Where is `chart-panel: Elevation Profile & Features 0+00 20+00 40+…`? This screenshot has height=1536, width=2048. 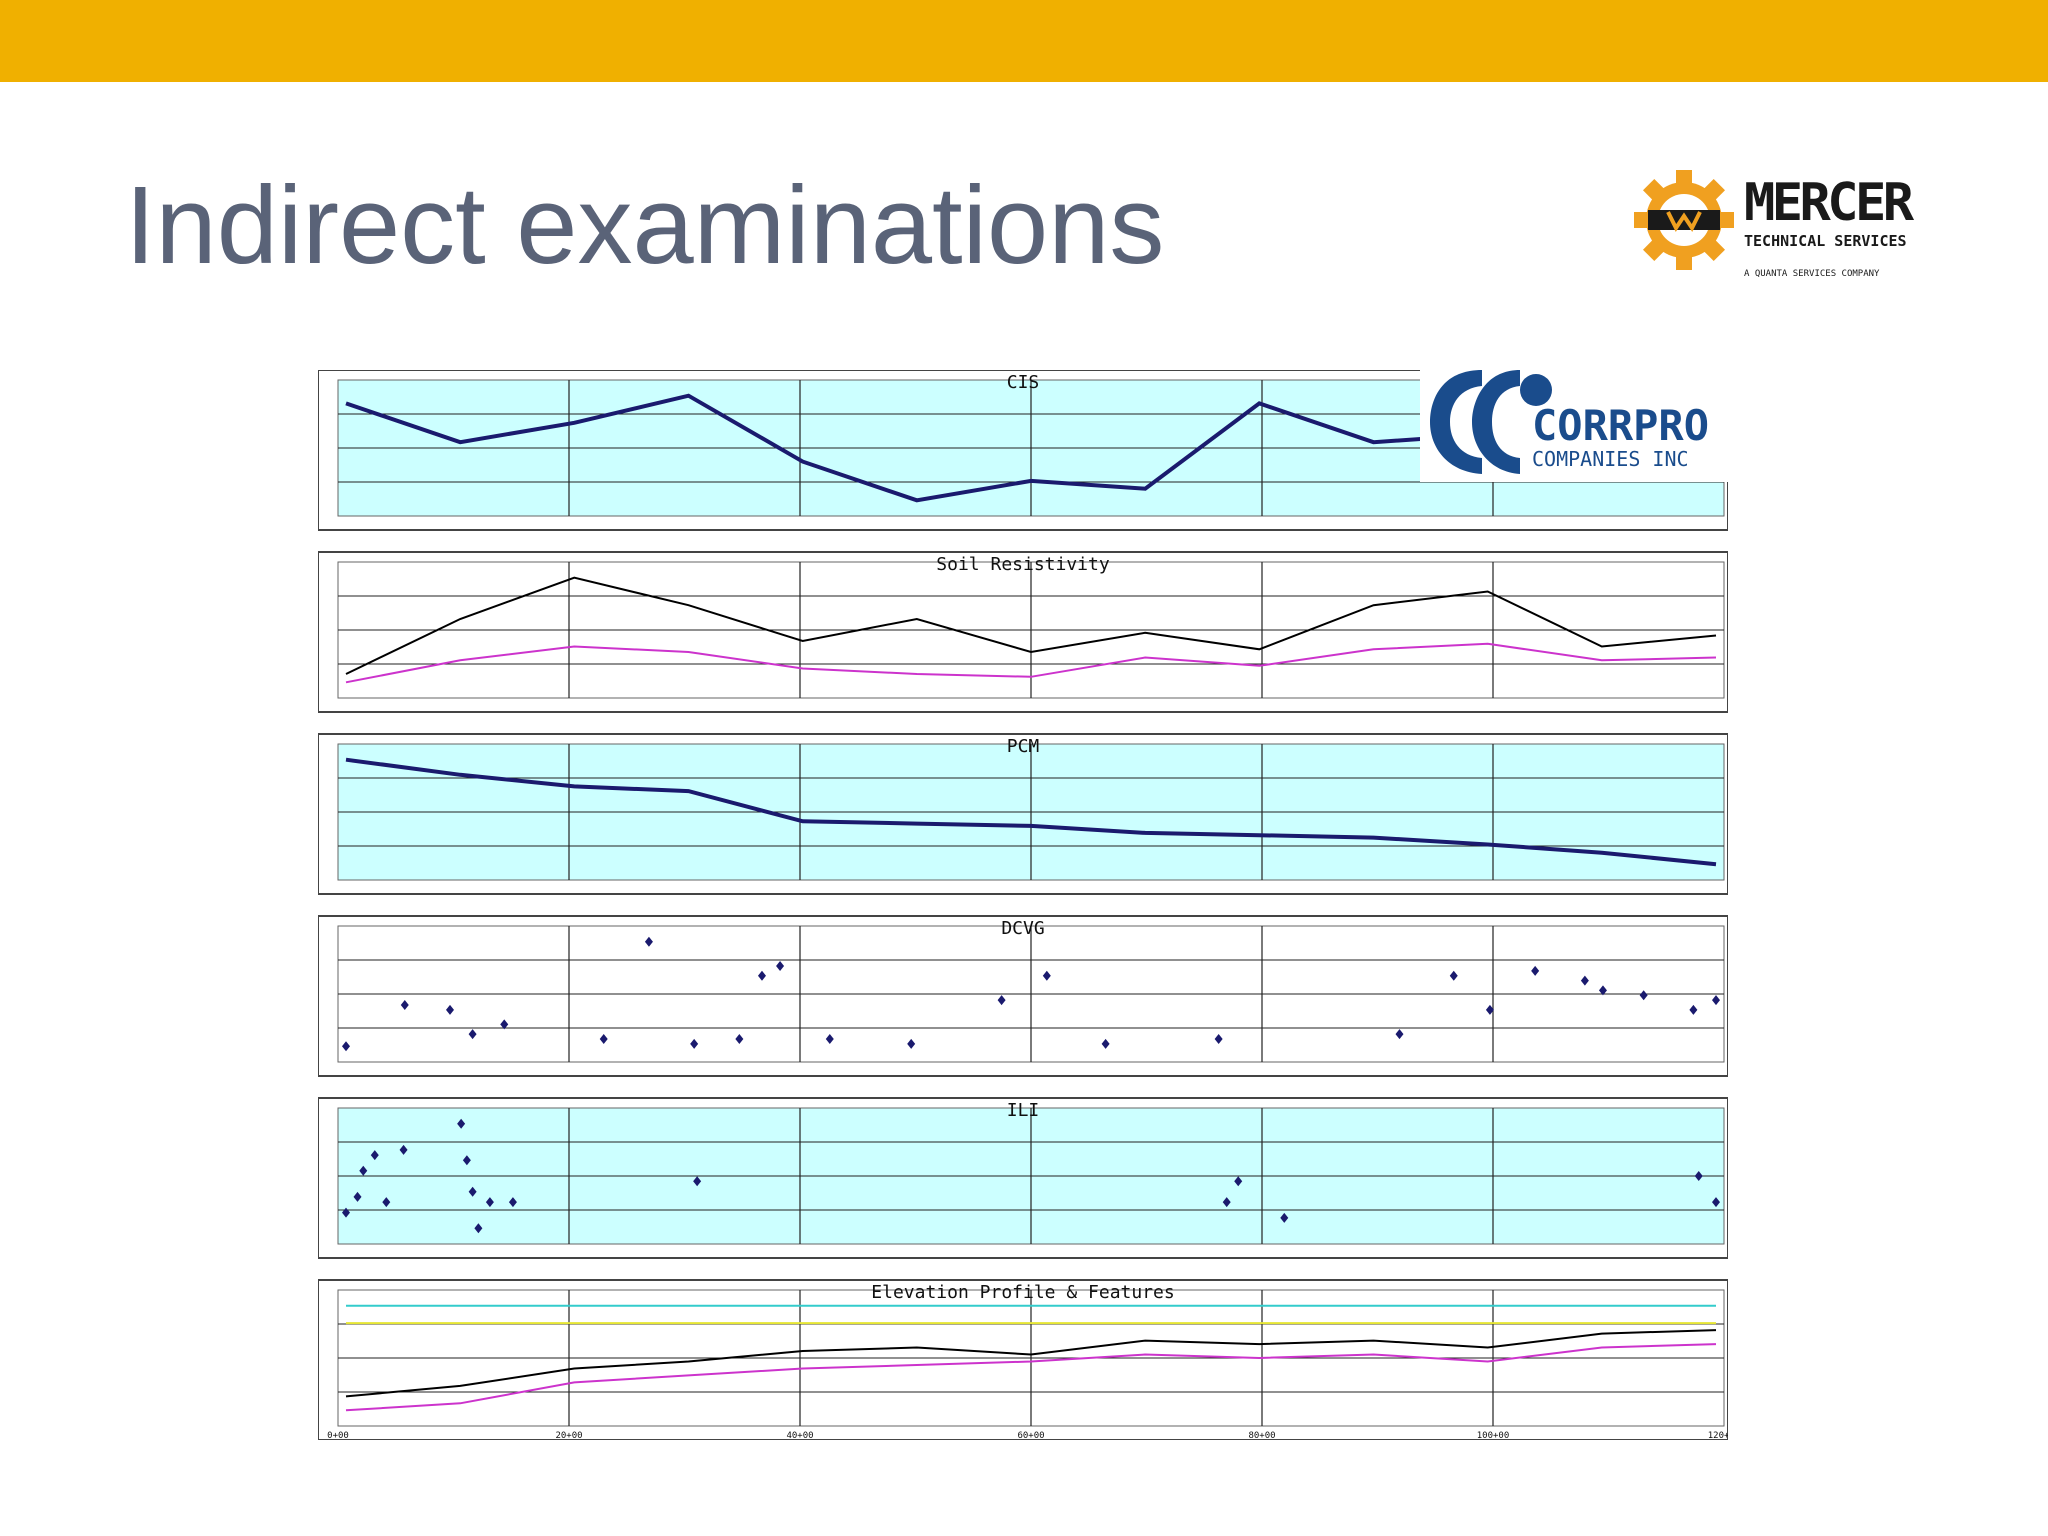 chart-panel: Elevation Profile & Features 0+00 20+00 40+… is located at coordinates (1023, 1359).